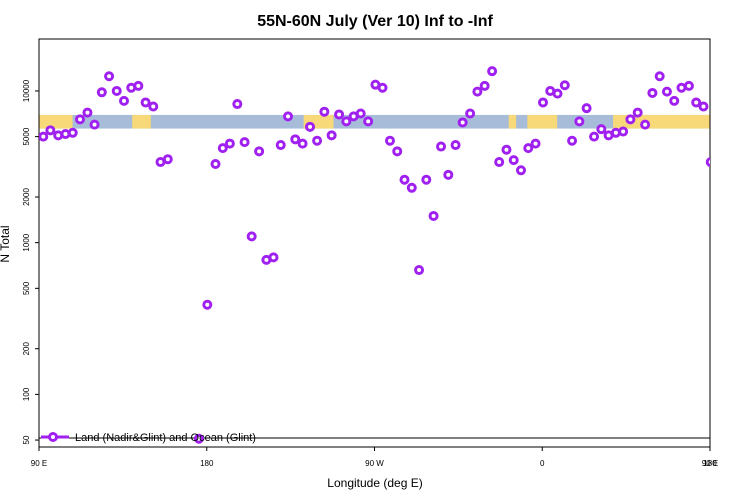 This screenshot has width=750, height=500. I want to click on legend-label: Land (Nadir&Glint) and Ocean (Glint), so click(165, 438).